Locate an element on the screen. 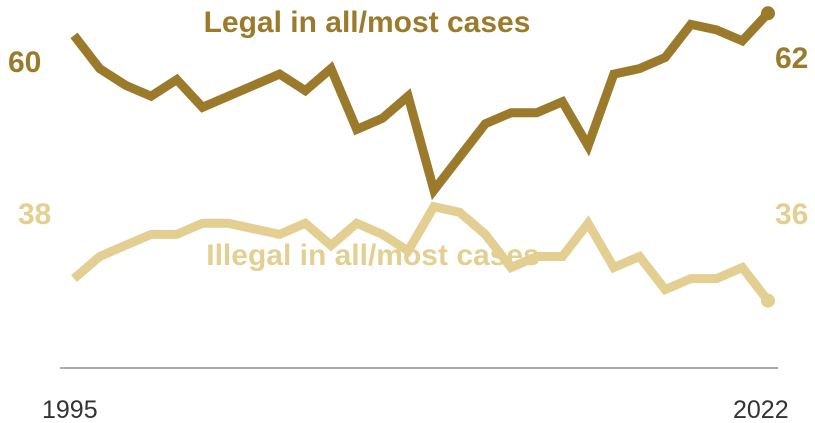 This screenshot has height=423, width=815. x-tick-label-start: 1995 is located at coordinates (70, 409).